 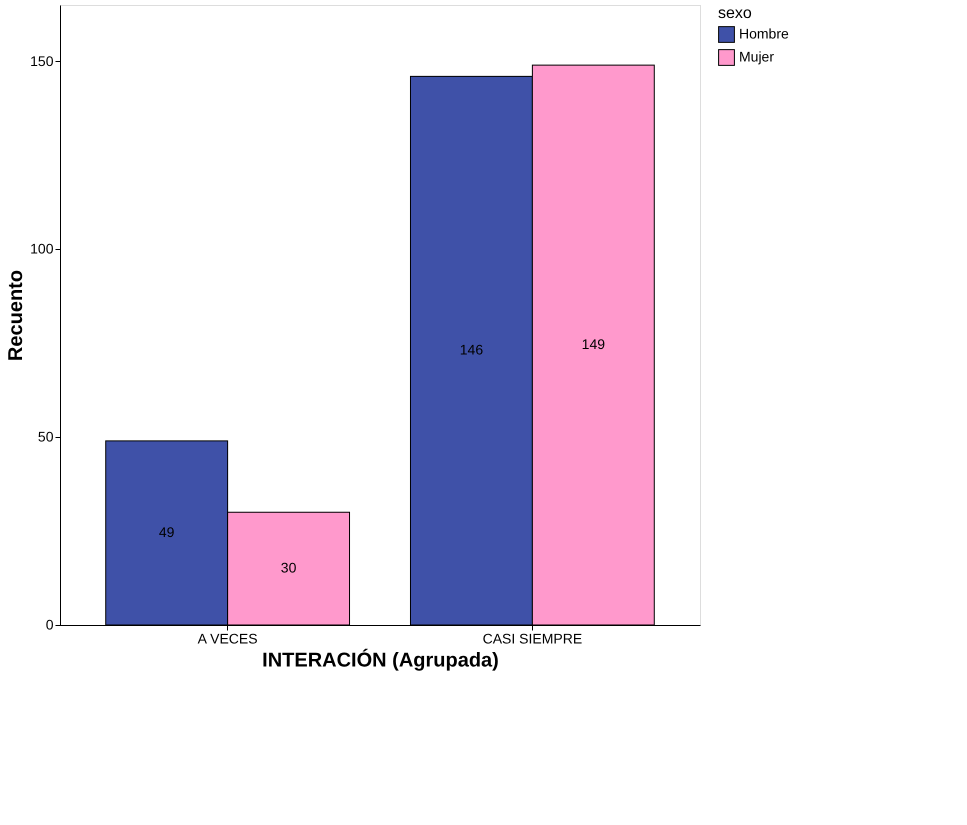 What do you see at coordinates (735, 13) in the screenshot?
I see `legend-title: sexo` at bounding box center [735, 13].